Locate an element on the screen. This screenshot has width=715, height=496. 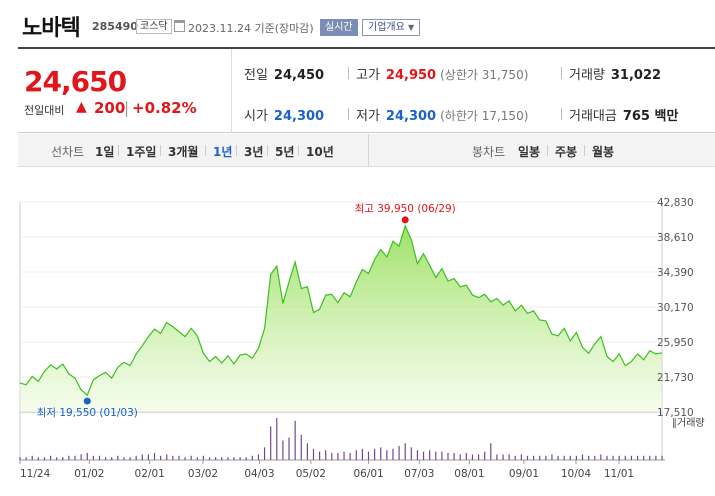
line-chart-label: 선차트 is located at coordinates (68, 152).